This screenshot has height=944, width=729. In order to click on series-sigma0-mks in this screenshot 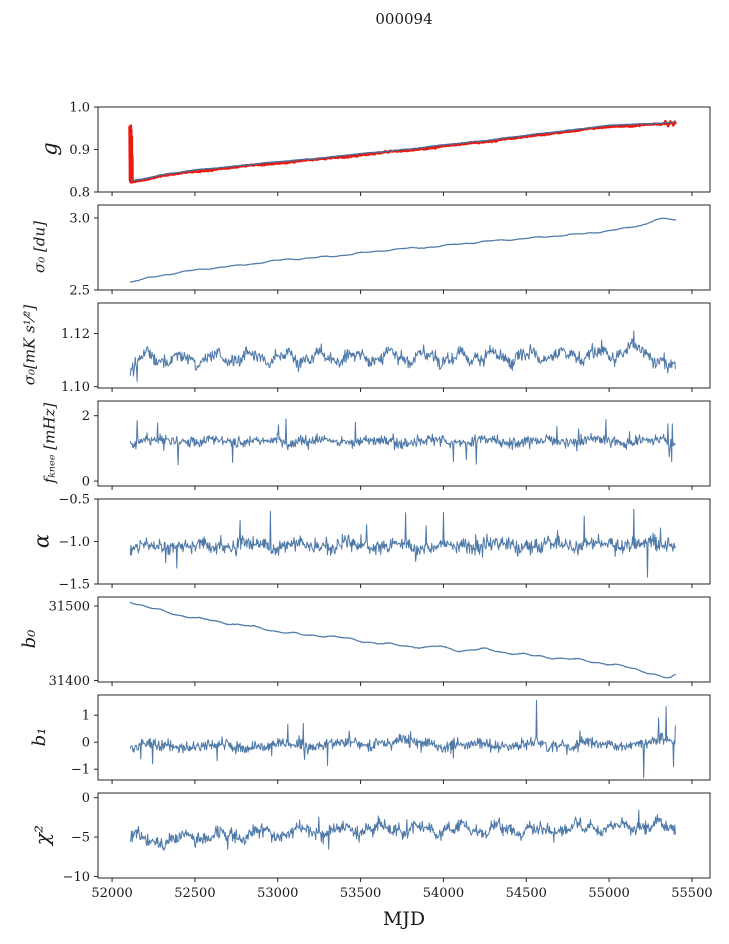, I will do `click(402, 356)`.